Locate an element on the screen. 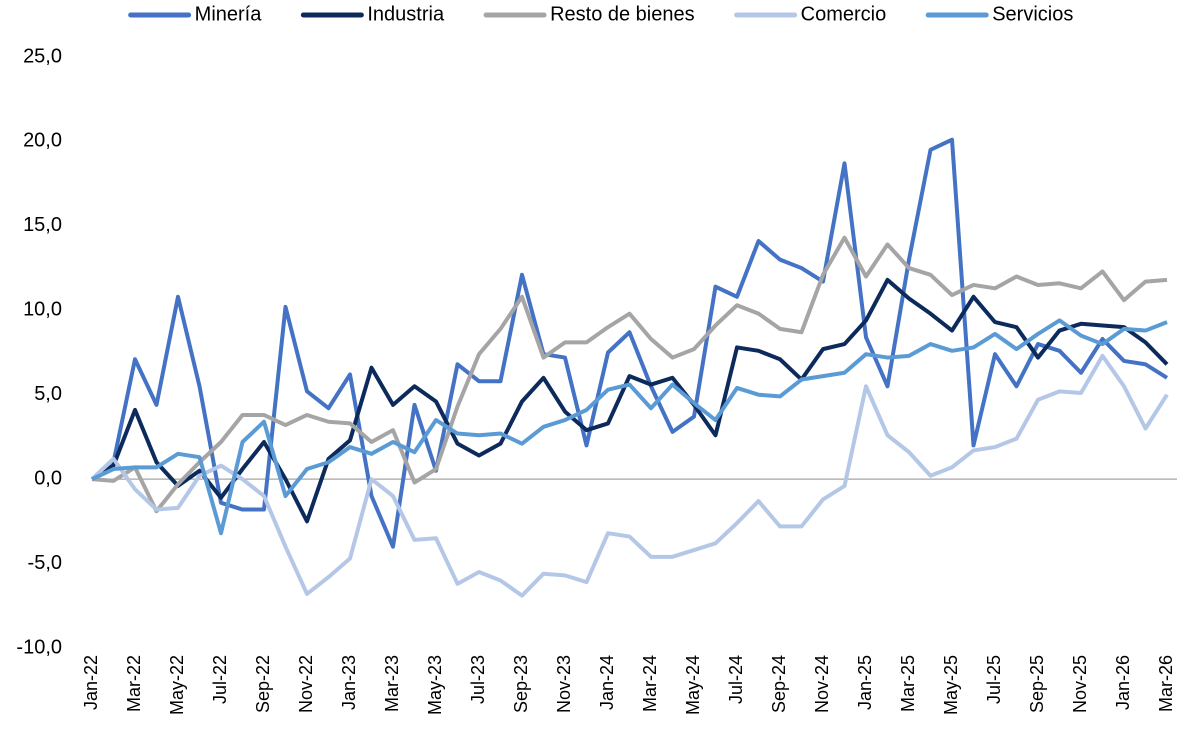 The width and height of the screenshot is (1184, 740). x-tick-label: Sep-25 is located at coordinates (1037, 684).